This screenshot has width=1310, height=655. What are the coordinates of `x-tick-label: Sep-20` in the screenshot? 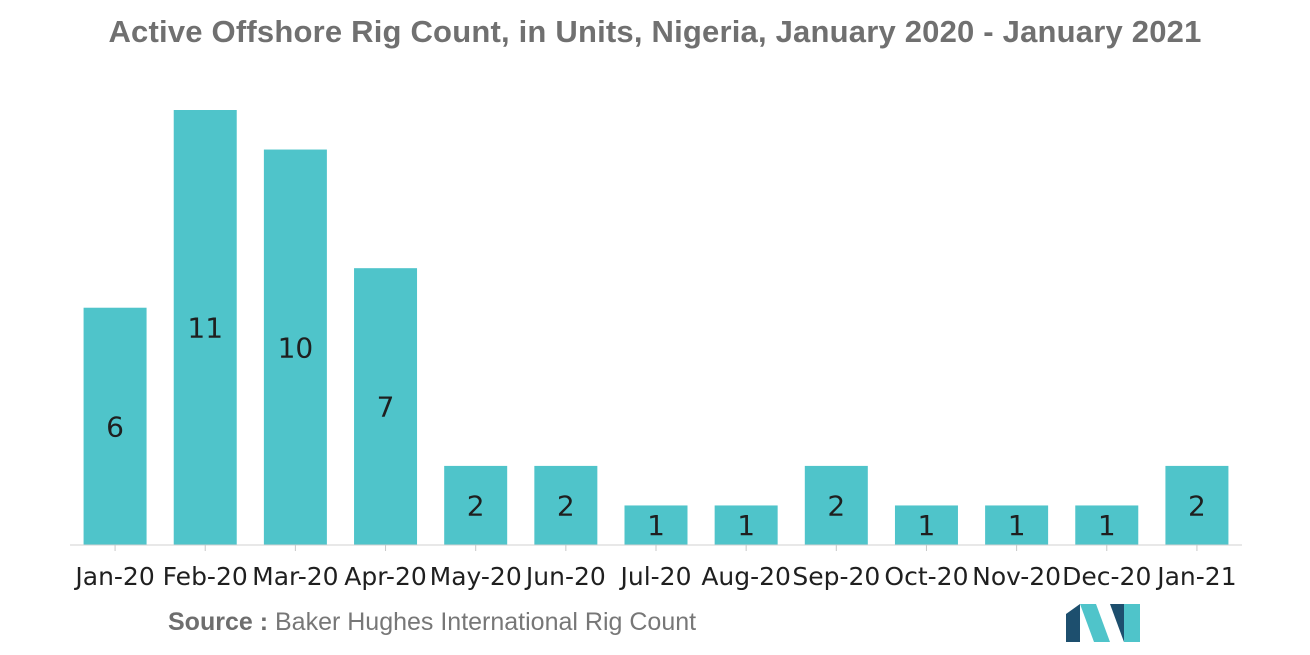 It's located at (836, 576).